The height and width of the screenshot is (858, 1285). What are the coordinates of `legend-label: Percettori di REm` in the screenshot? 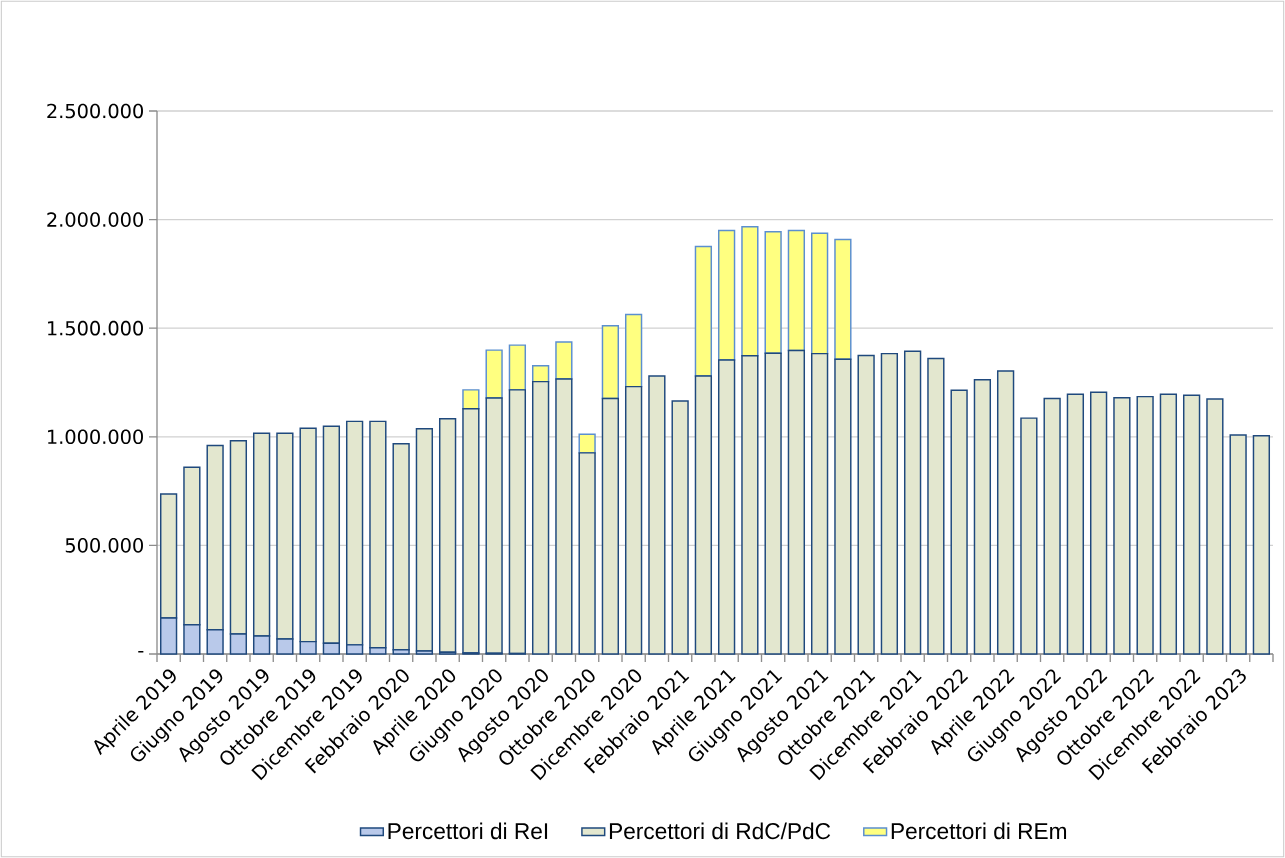 It's located at (979, 831).